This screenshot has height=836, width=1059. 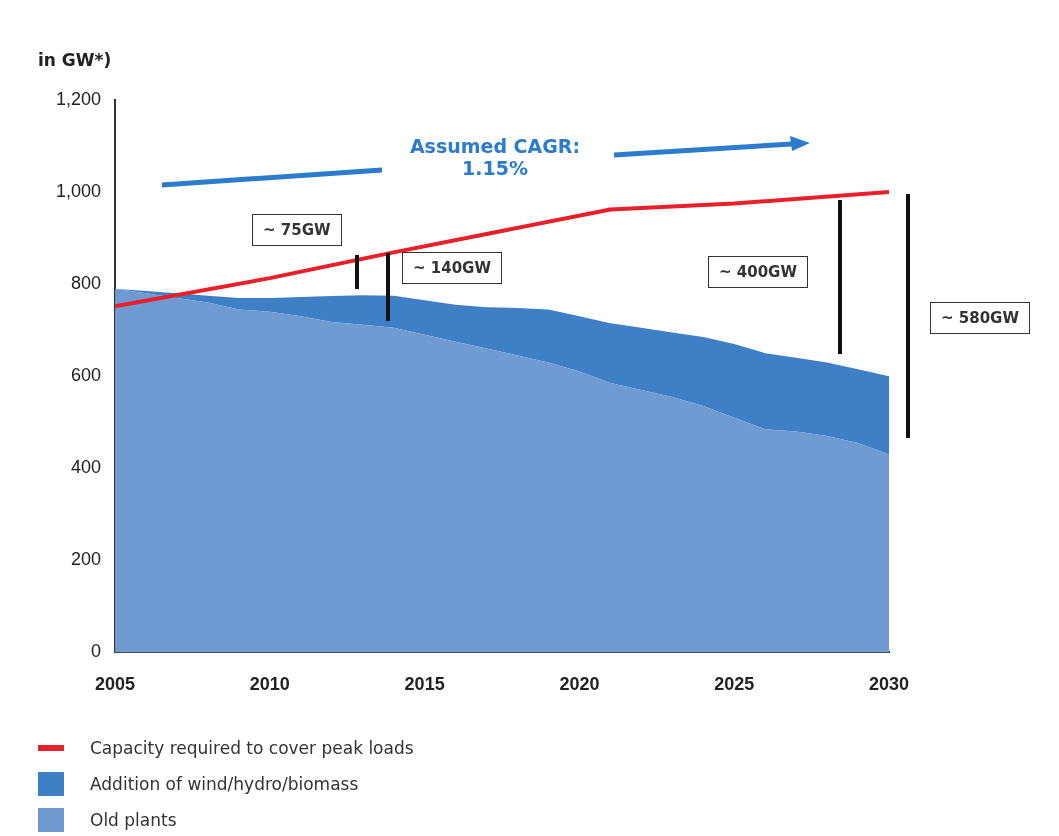 I want to click on y-tick-label: 600, so click(x=86, y=375).